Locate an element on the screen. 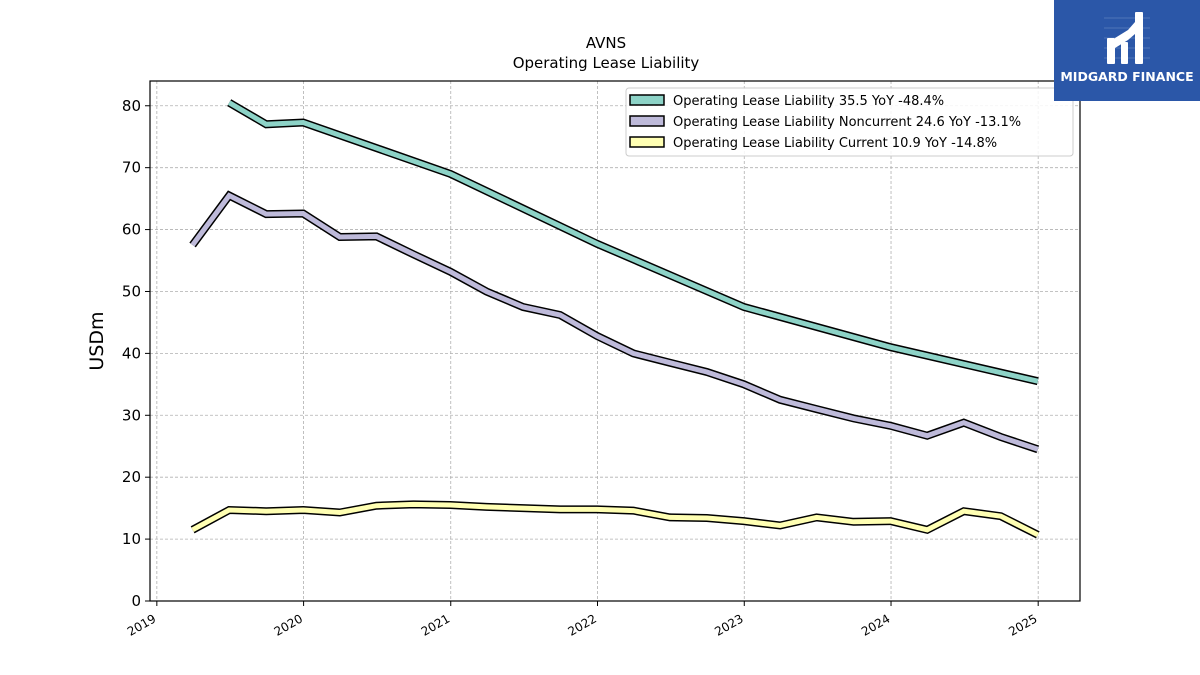 This screenshot has width=1200, height=675. y-tick-label: 0 is located at coordinates (136, 601).